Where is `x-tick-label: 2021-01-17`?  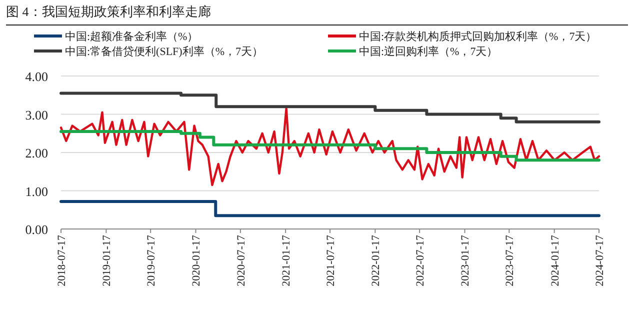 x-tick-label: 2021-01-17 is located at coordinates (286, 260).